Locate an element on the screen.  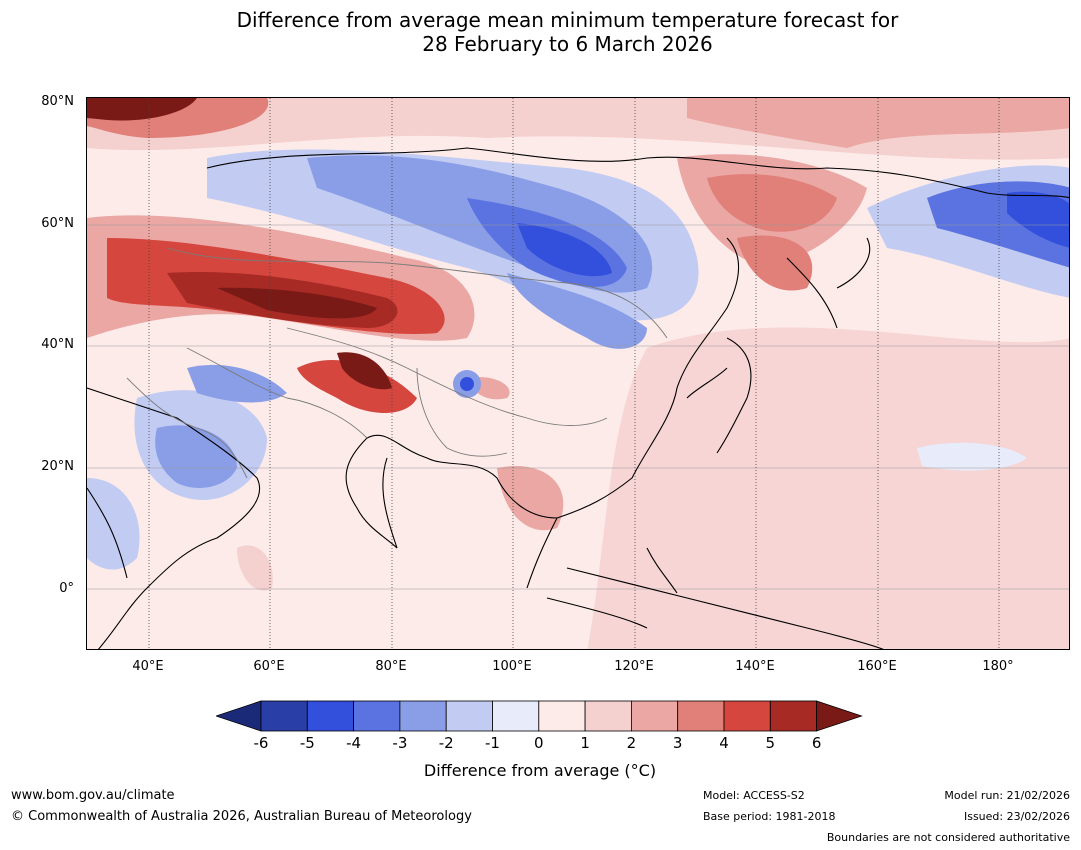
legend-title: Difference from average (°C) is located at coordinates (540, 770).